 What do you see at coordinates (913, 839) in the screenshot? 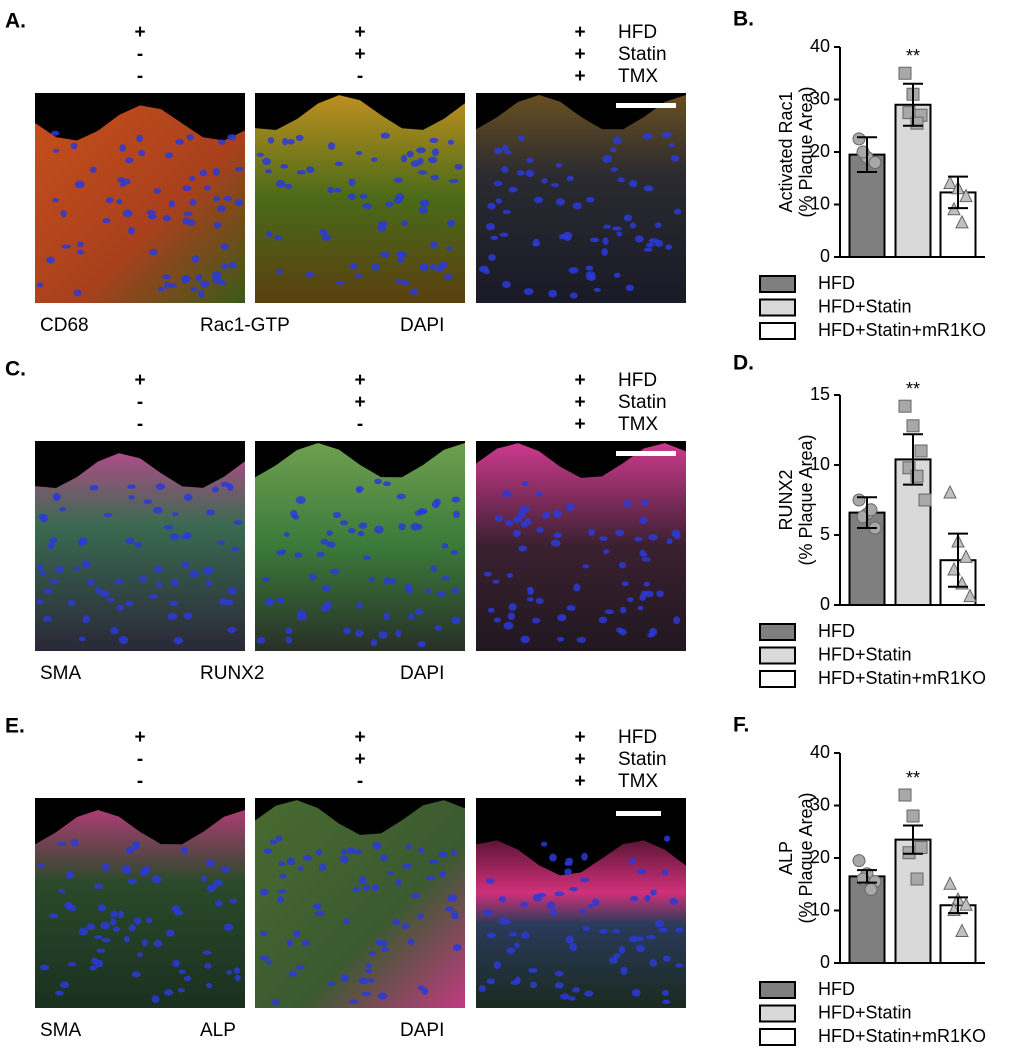
I see `error-bar` at bounding box center [913, 839].